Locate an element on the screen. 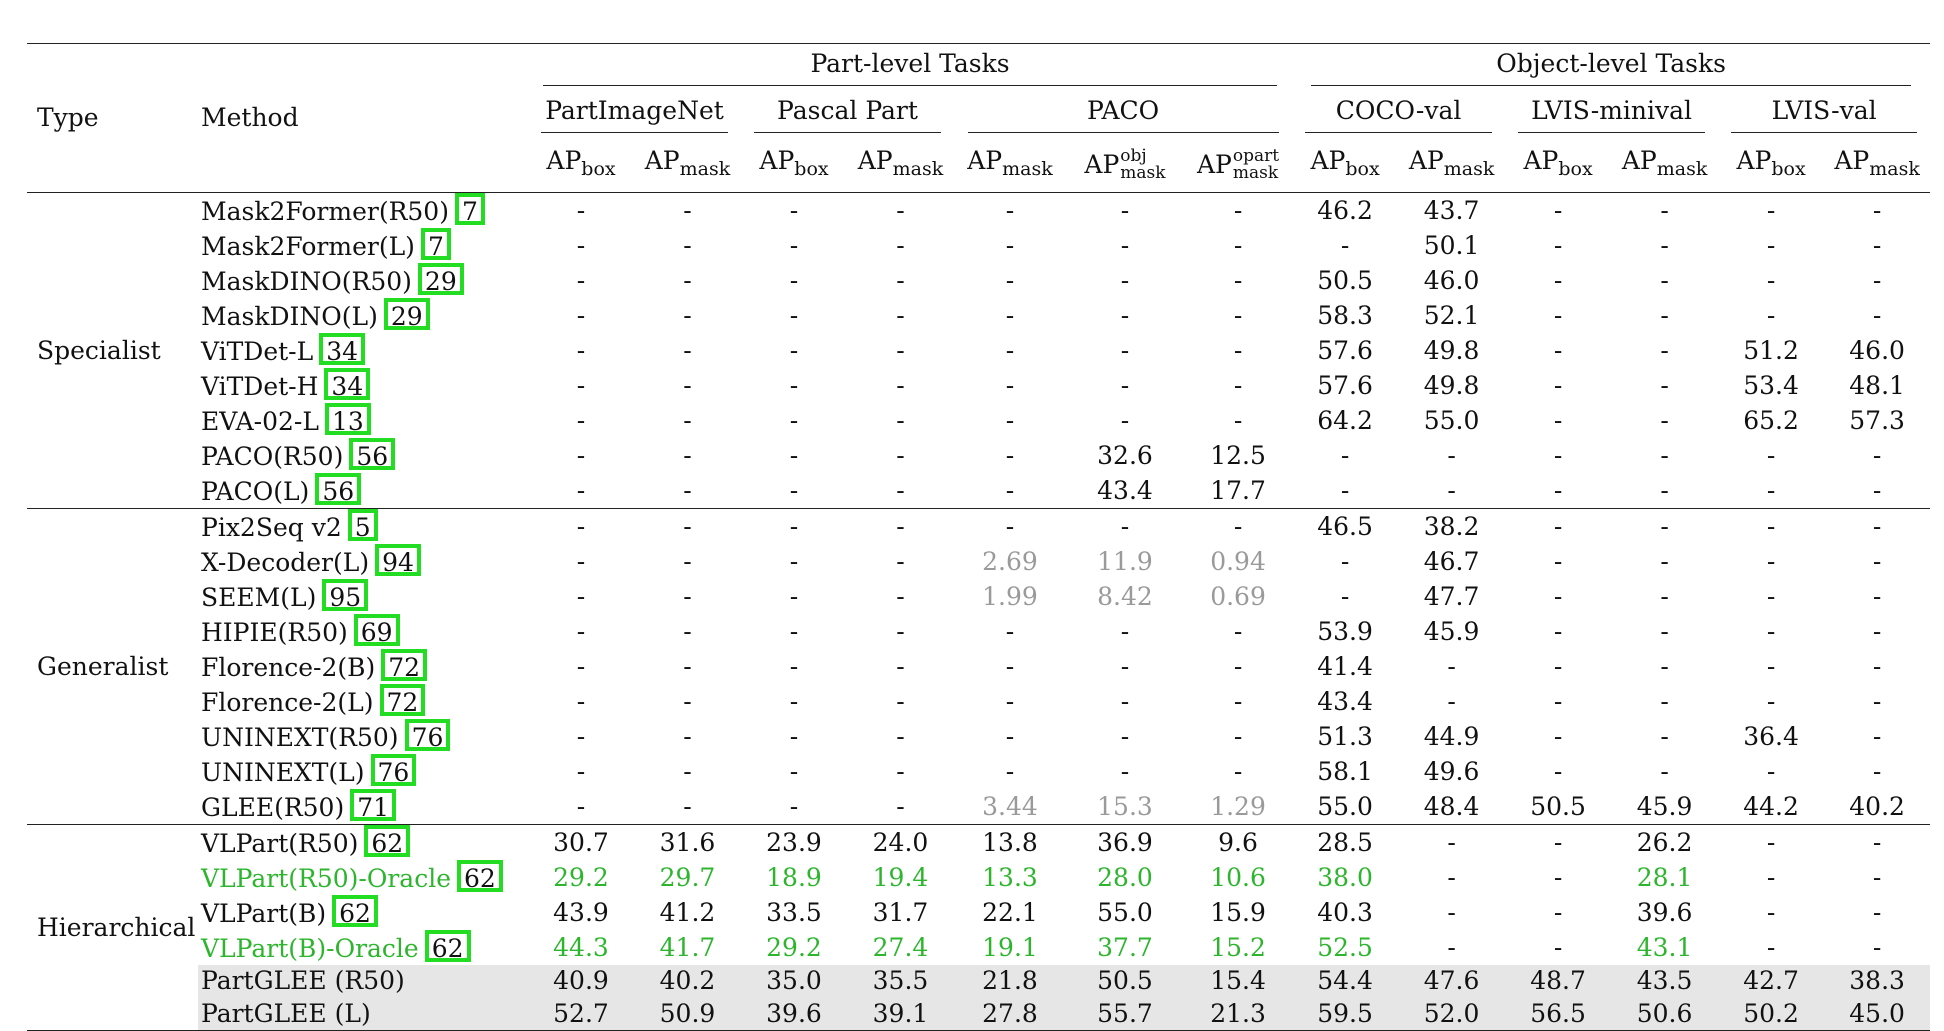 Image resolution: width=1944 pixels, height=1031 pixels. table-cell: 57.6 is located at coordinates (1345, 385).